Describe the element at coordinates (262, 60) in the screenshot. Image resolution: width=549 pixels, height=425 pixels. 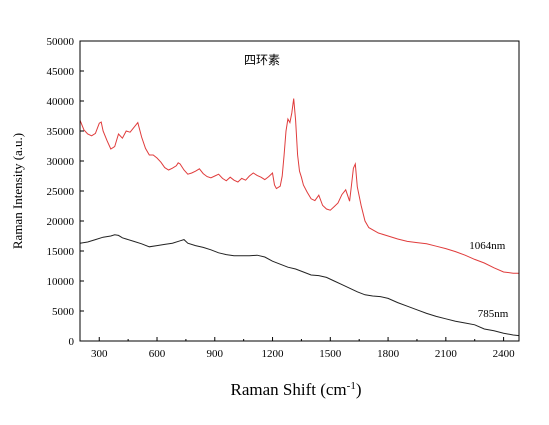
I see `chart-title: 四环素` at that location.